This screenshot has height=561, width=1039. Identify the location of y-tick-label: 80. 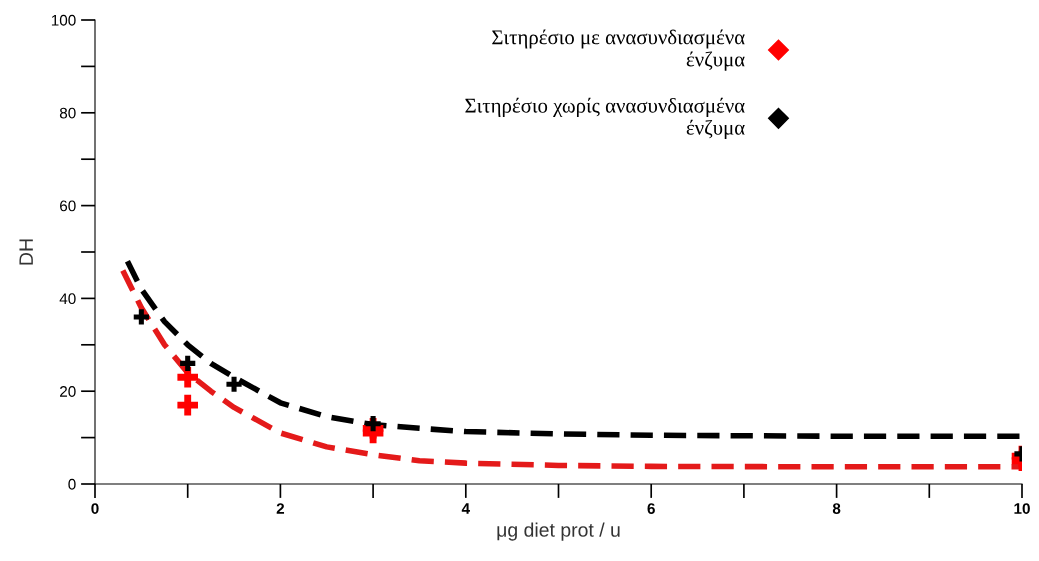
(67, 113).